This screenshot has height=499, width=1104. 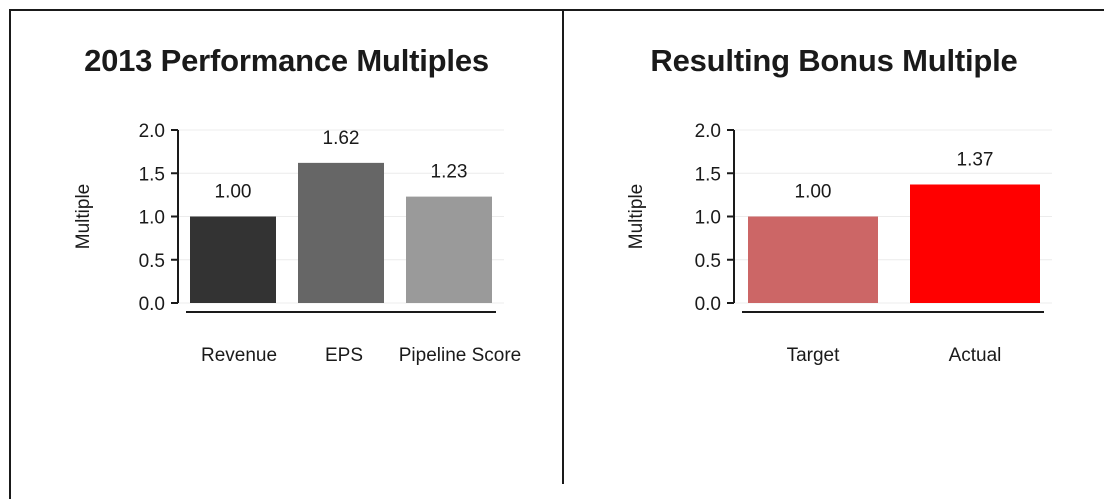 I want to click on data-label: 1.23, so click(x=449, y=172).